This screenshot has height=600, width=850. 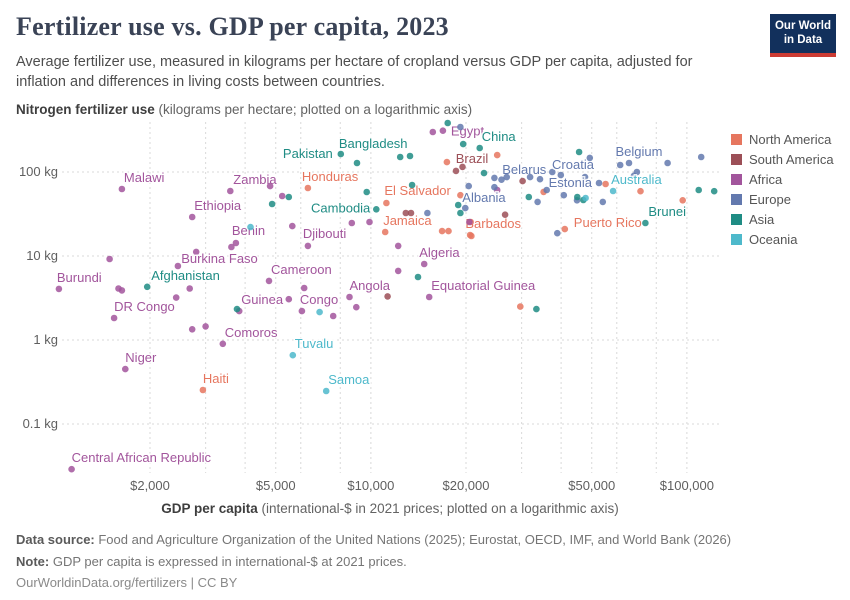 What do you see at coordinates (782, 159) in the screenshot?
I see `legend-item-south-america: South America` at bounding box center [782, 159].